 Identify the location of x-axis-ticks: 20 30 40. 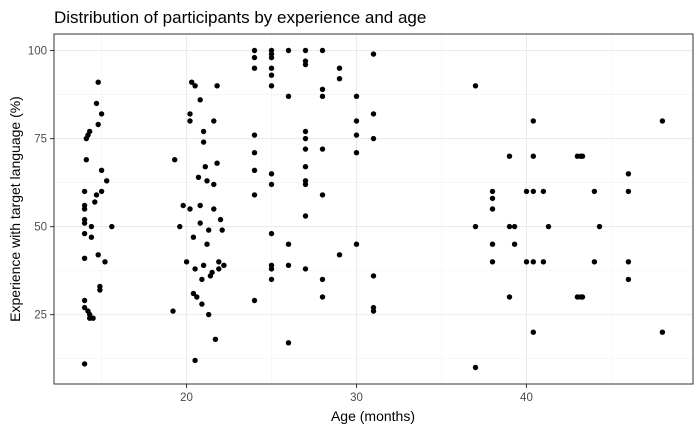
(356, 394).